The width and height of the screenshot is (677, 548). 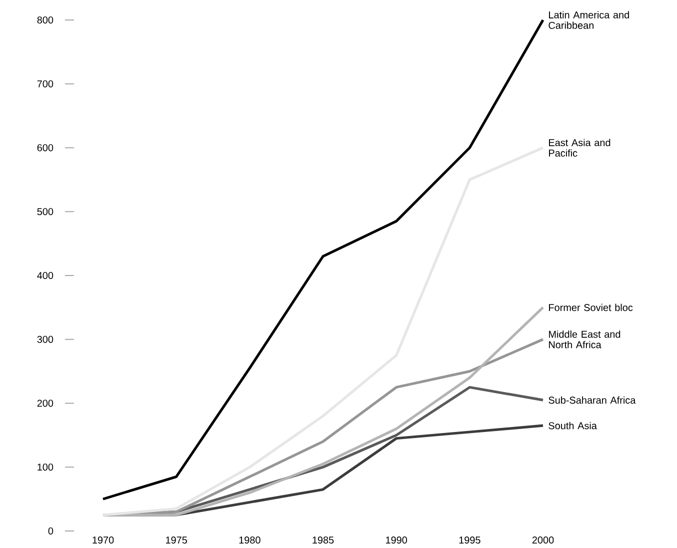 What do you see at coordinates (45, 403) in the screenshot?
I see `y-tick-label: 200` at bounding box center [45, 403].